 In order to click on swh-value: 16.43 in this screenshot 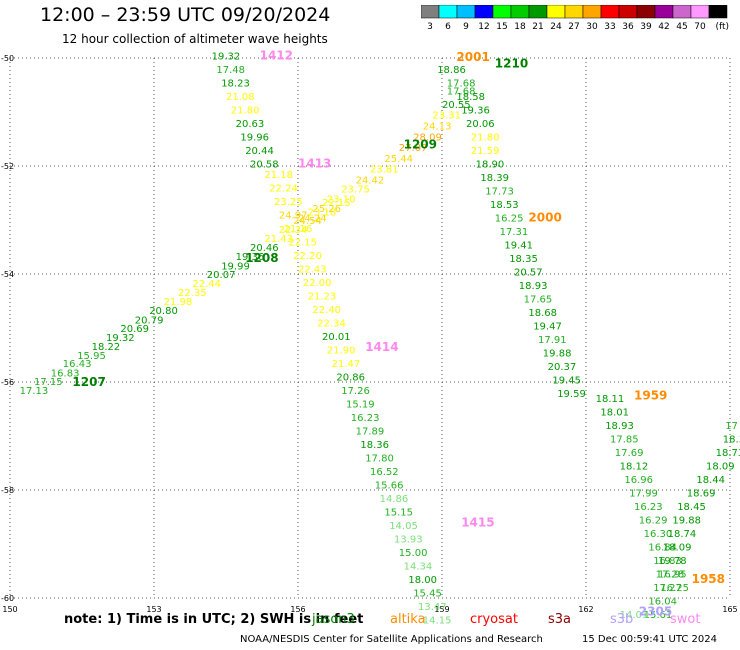, I will do `click(77, 364)`.